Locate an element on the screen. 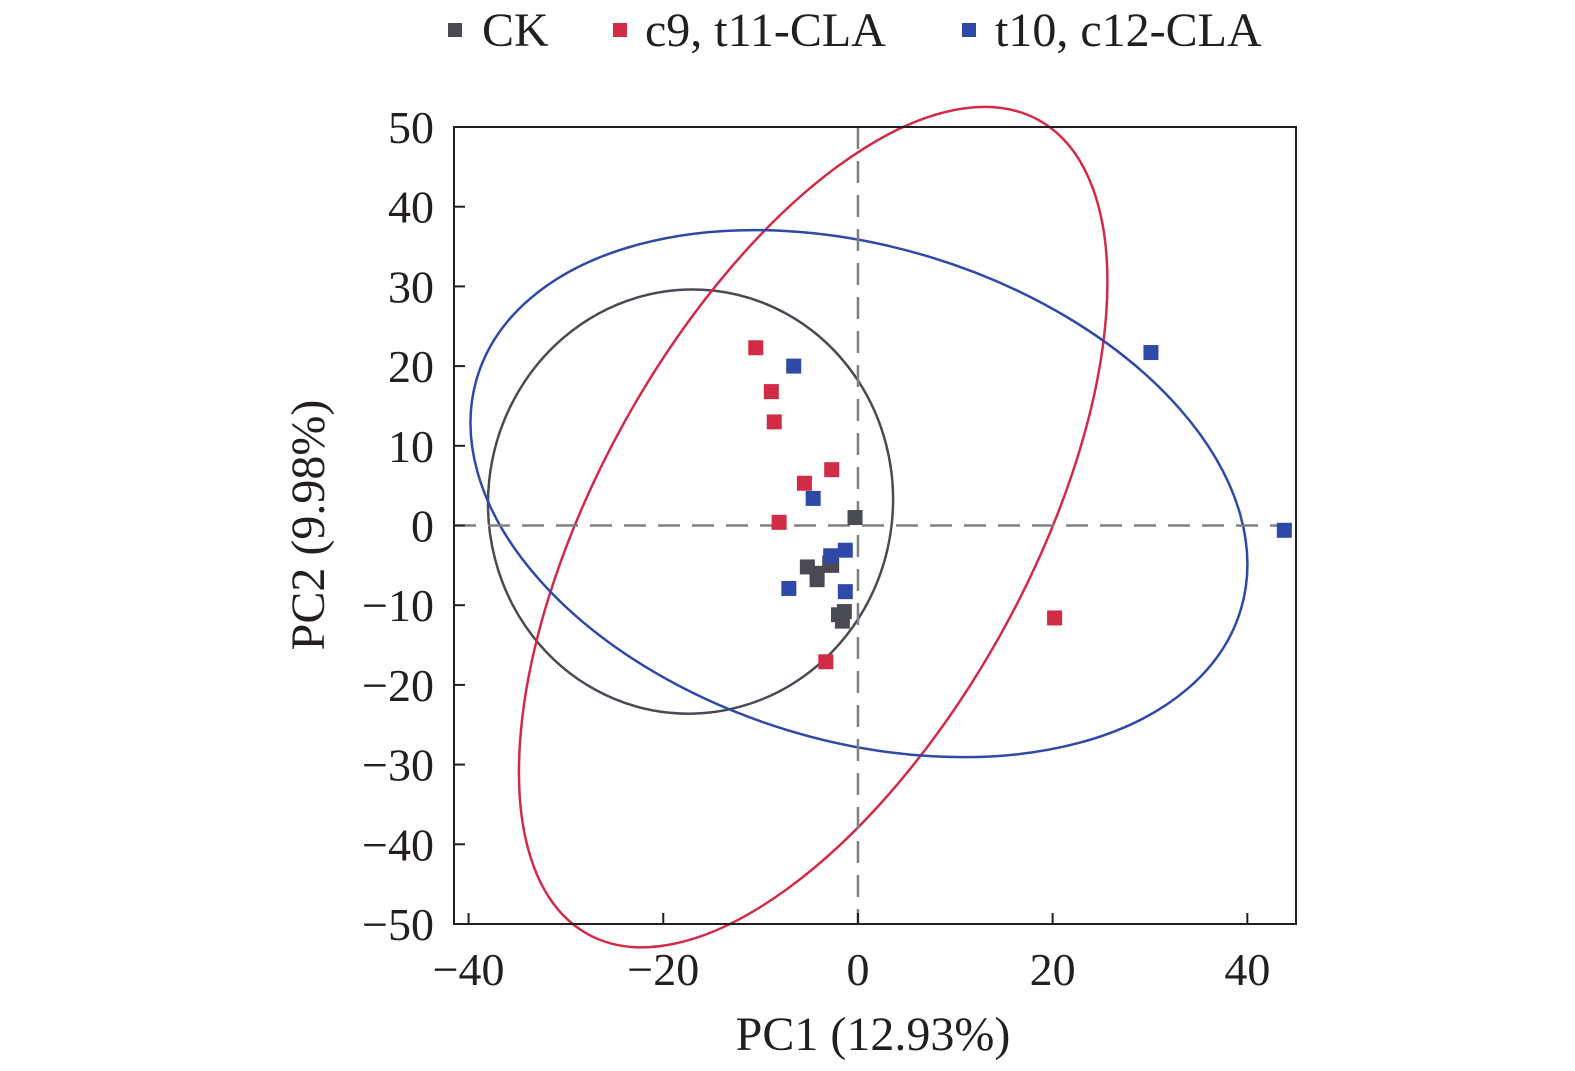 Image resolution: width=1575 pixels, height=1071 pixels. y-tick-label: 40 is located at coordinates (411, 207).